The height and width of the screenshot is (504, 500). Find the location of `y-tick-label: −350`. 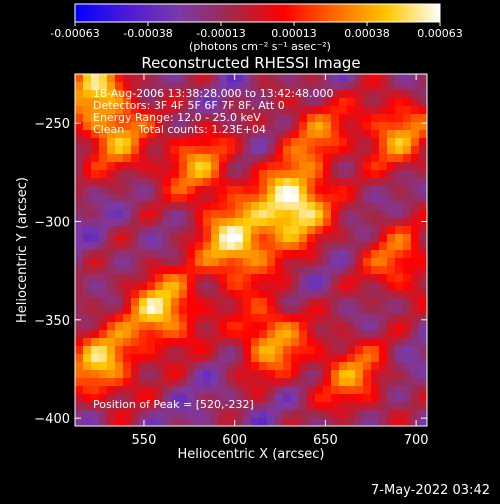

y-tick-label: −350 is located at coordinates (52, 321).